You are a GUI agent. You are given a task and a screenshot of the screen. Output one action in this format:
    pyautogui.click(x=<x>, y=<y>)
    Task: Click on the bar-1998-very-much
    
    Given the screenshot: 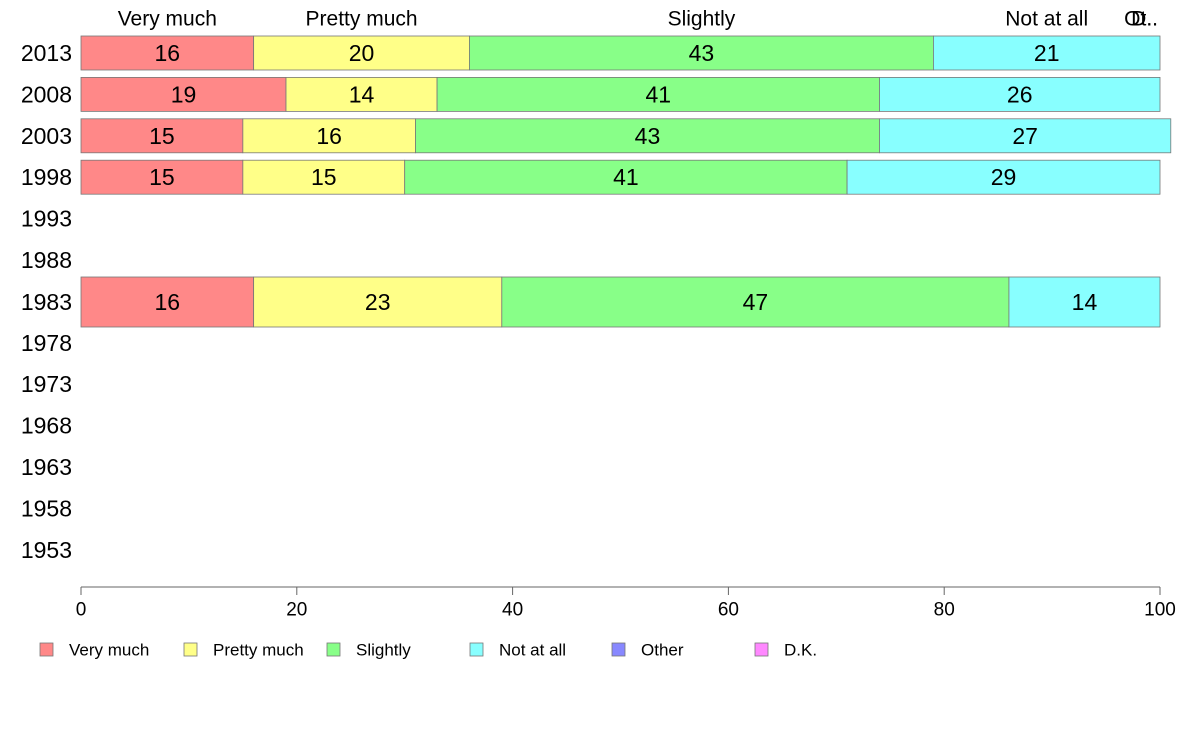 What is the action you would take?
    pyautogui.click(x=162, y=177)
    